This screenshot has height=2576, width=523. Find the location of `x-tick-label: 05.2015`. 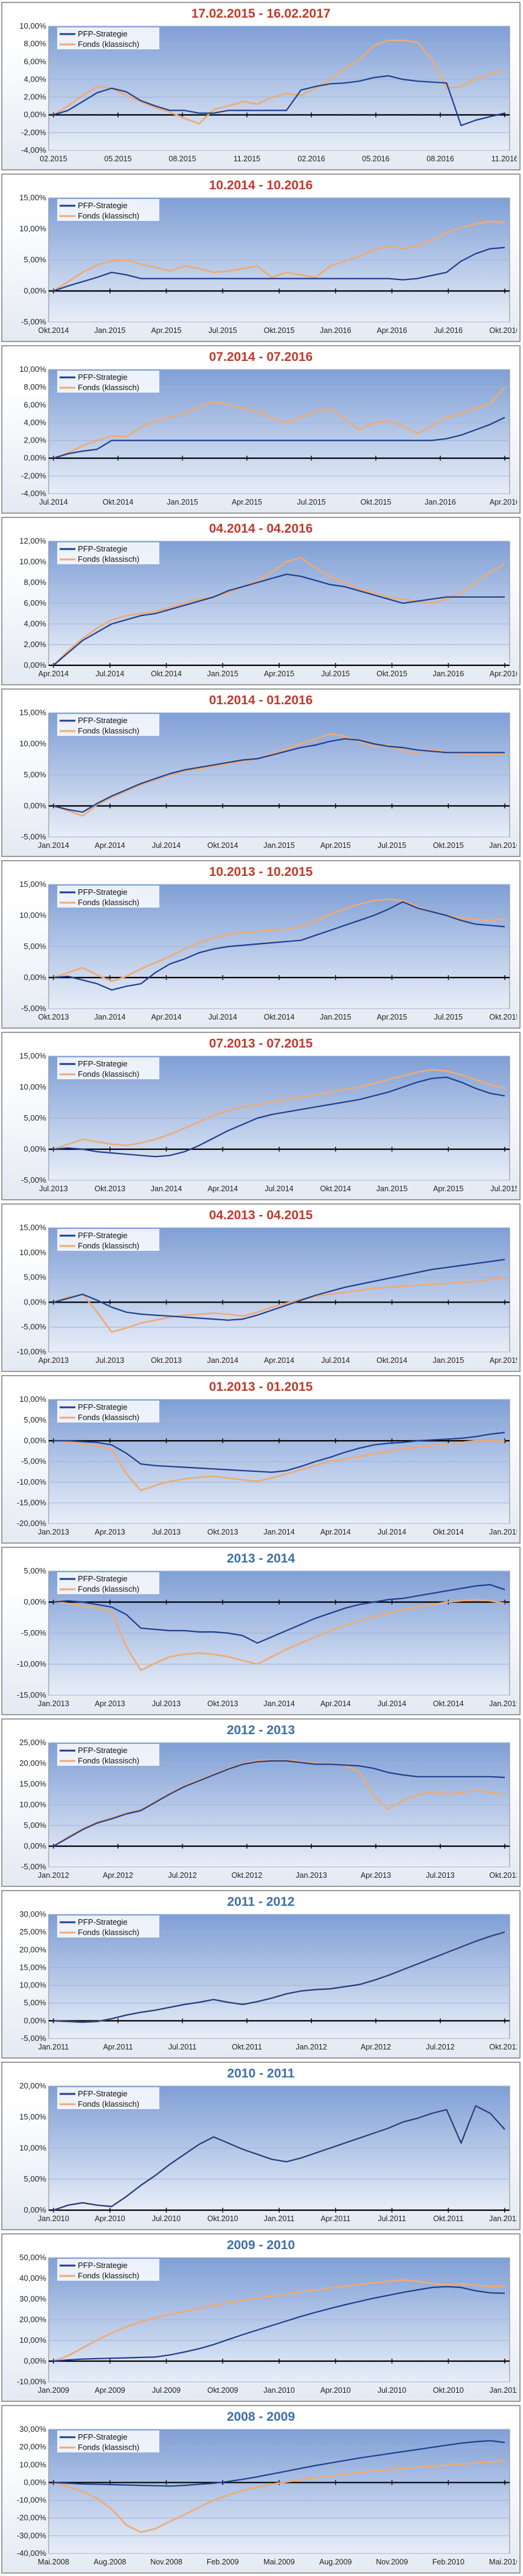

x-tick-label: 05.2015 is located at coordinates (117, 159).